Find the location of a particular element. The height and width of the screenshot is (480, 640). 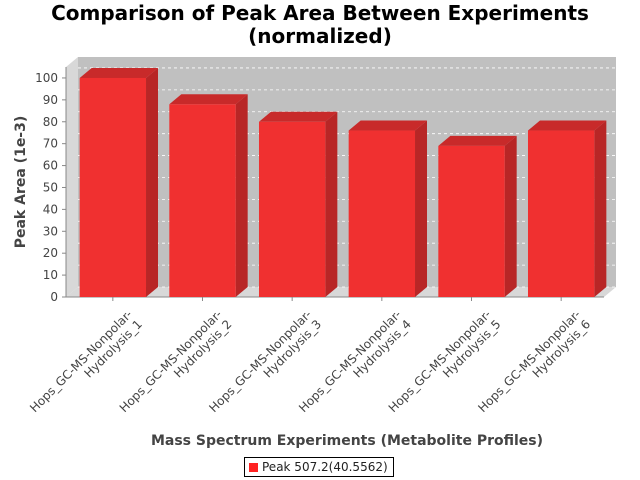

y-tick-label: 70 is located at coordinates (50, 144).